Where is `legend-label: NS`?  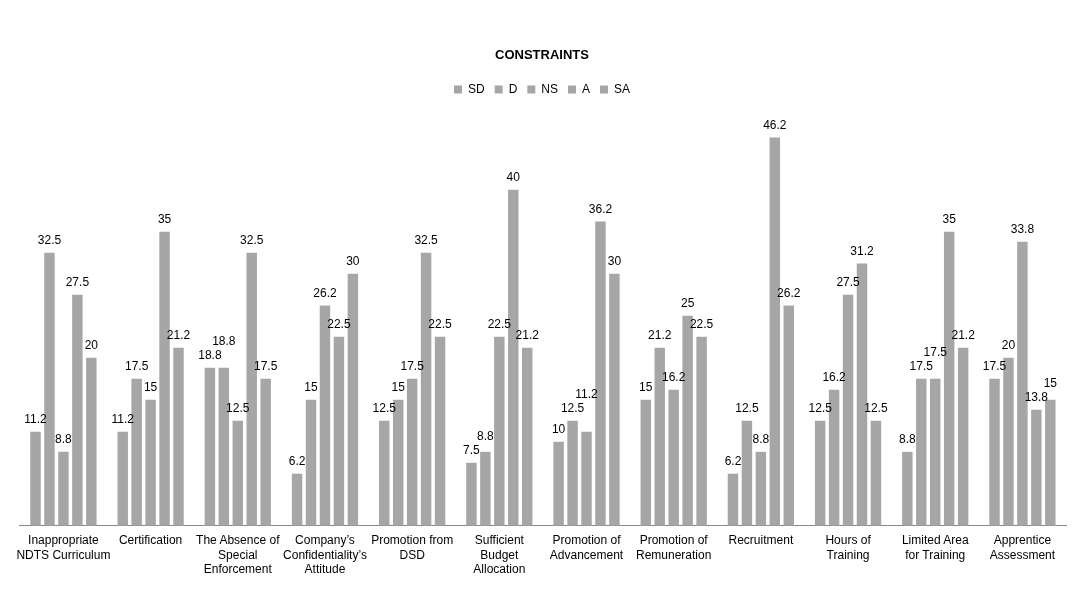 legend-label: NS is located at coordinates (549, 88).